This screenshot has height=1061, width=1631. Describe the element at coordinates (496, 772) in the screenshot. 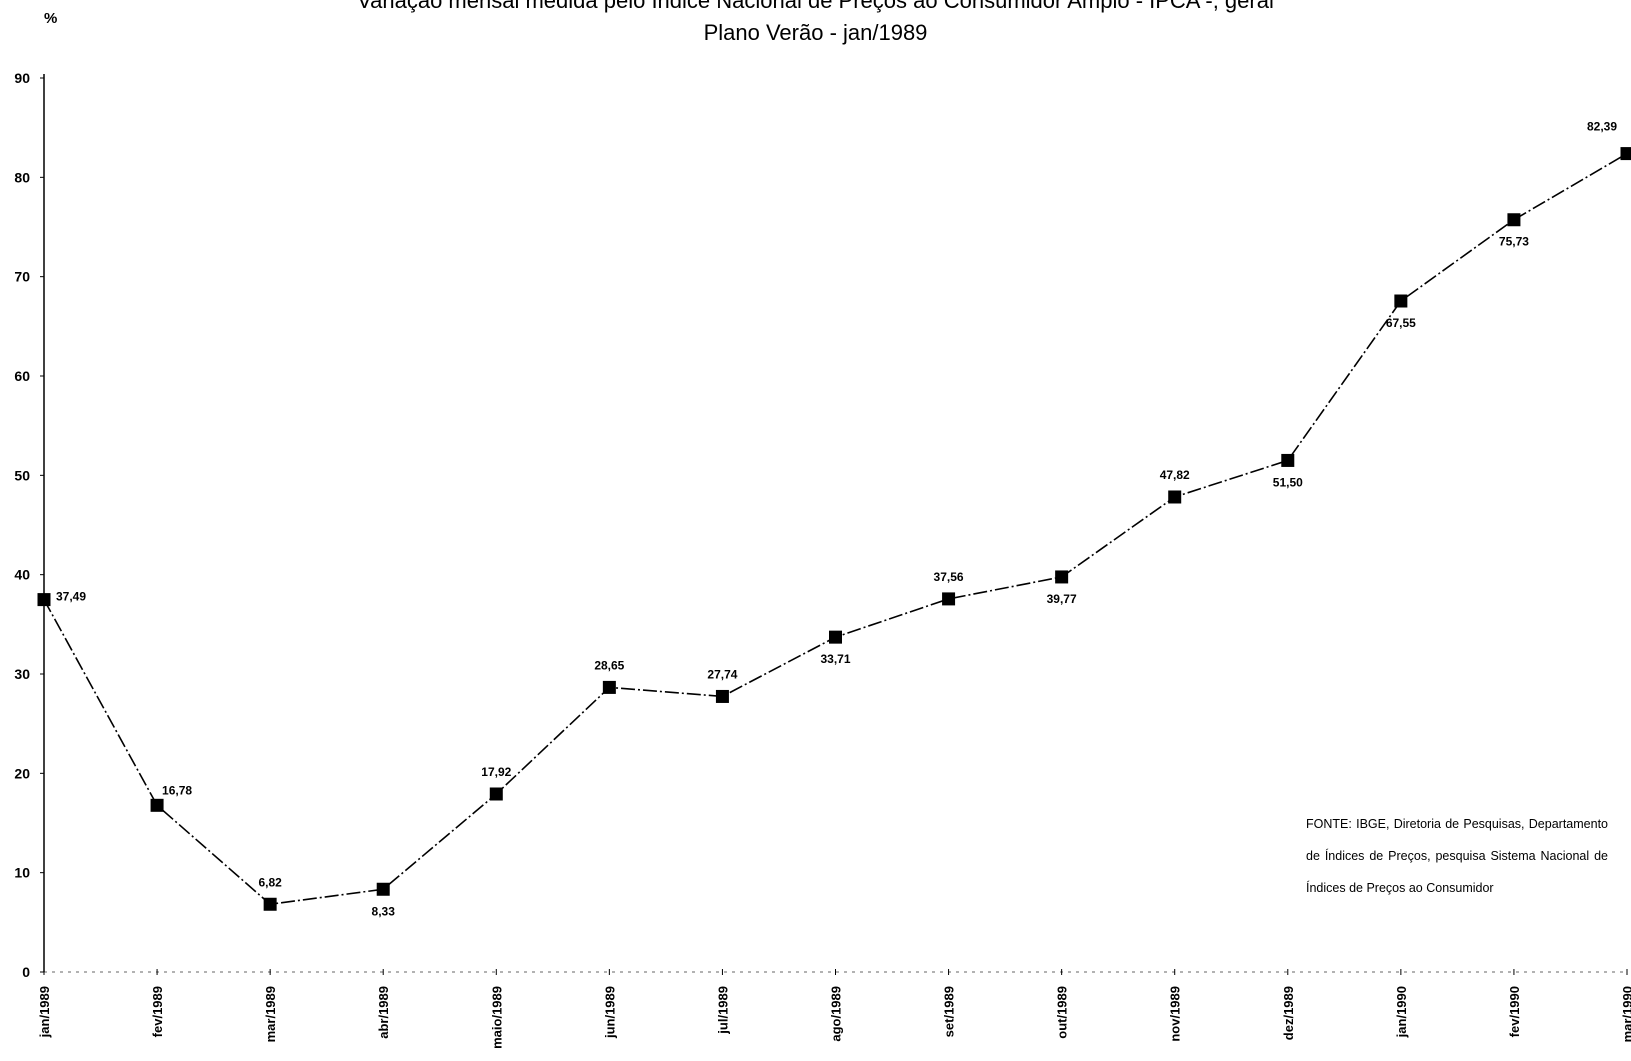

I see `data-label: 17,92` at that location.